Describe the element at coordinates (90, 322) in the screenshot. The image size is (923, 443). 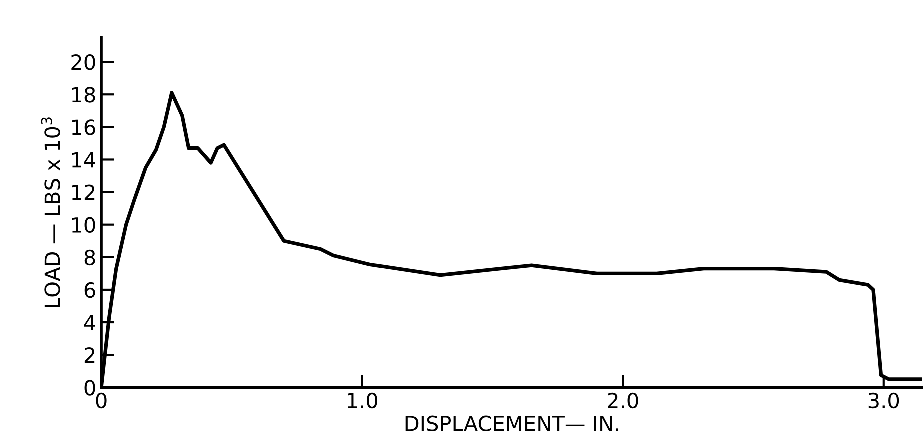
I see `y-tick-label: 4` at that location.